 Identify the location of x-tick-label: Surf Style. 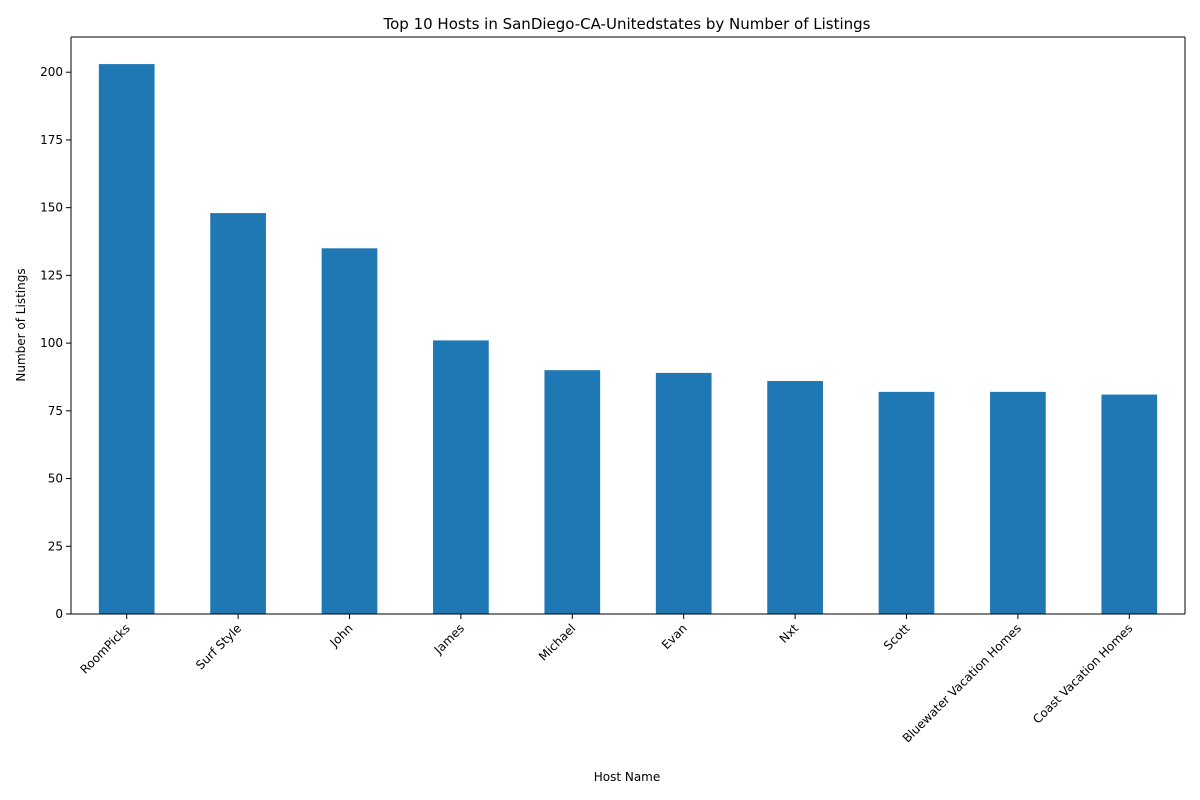
(218, 646).